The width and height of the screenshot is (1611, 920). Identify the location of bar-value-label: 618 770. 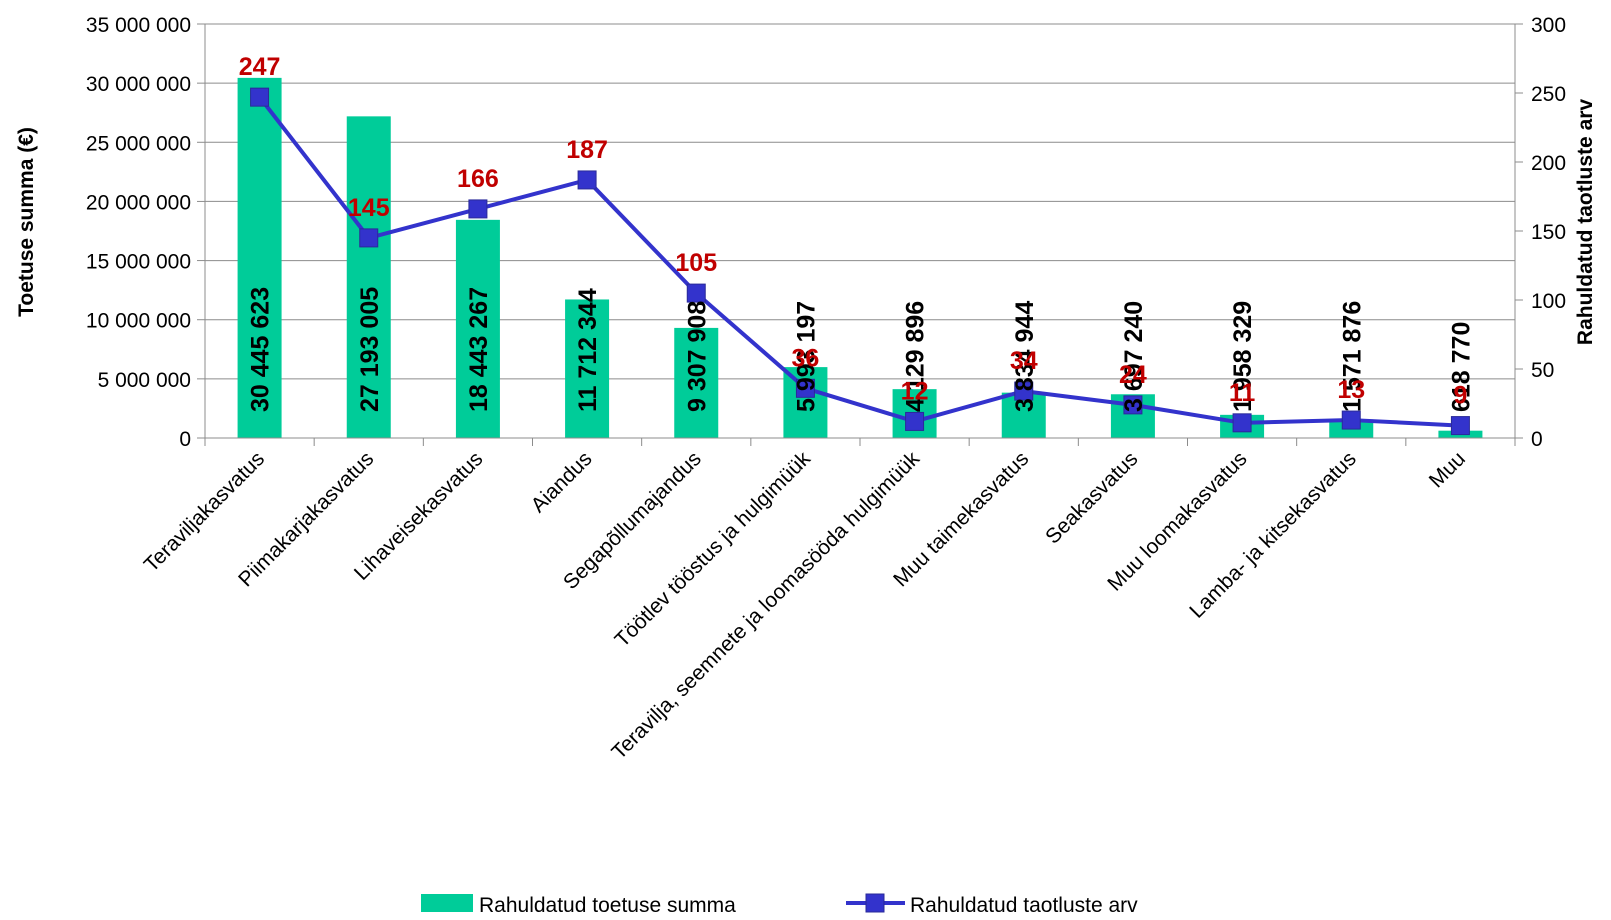
(1461, 367).